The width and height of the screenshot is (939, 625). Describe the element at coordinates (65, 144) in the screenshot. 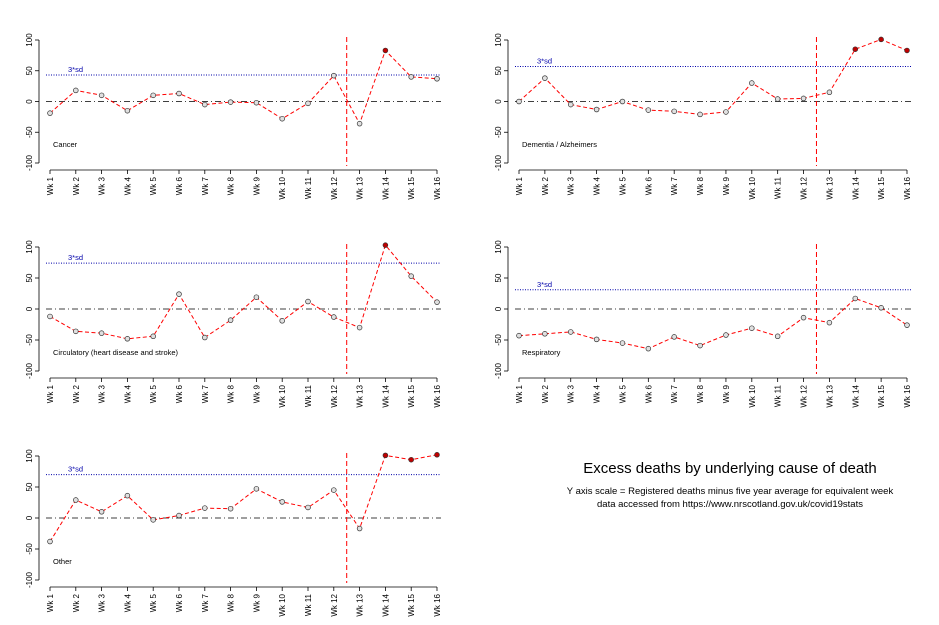

I see `panel-label: Cancer` at that location.